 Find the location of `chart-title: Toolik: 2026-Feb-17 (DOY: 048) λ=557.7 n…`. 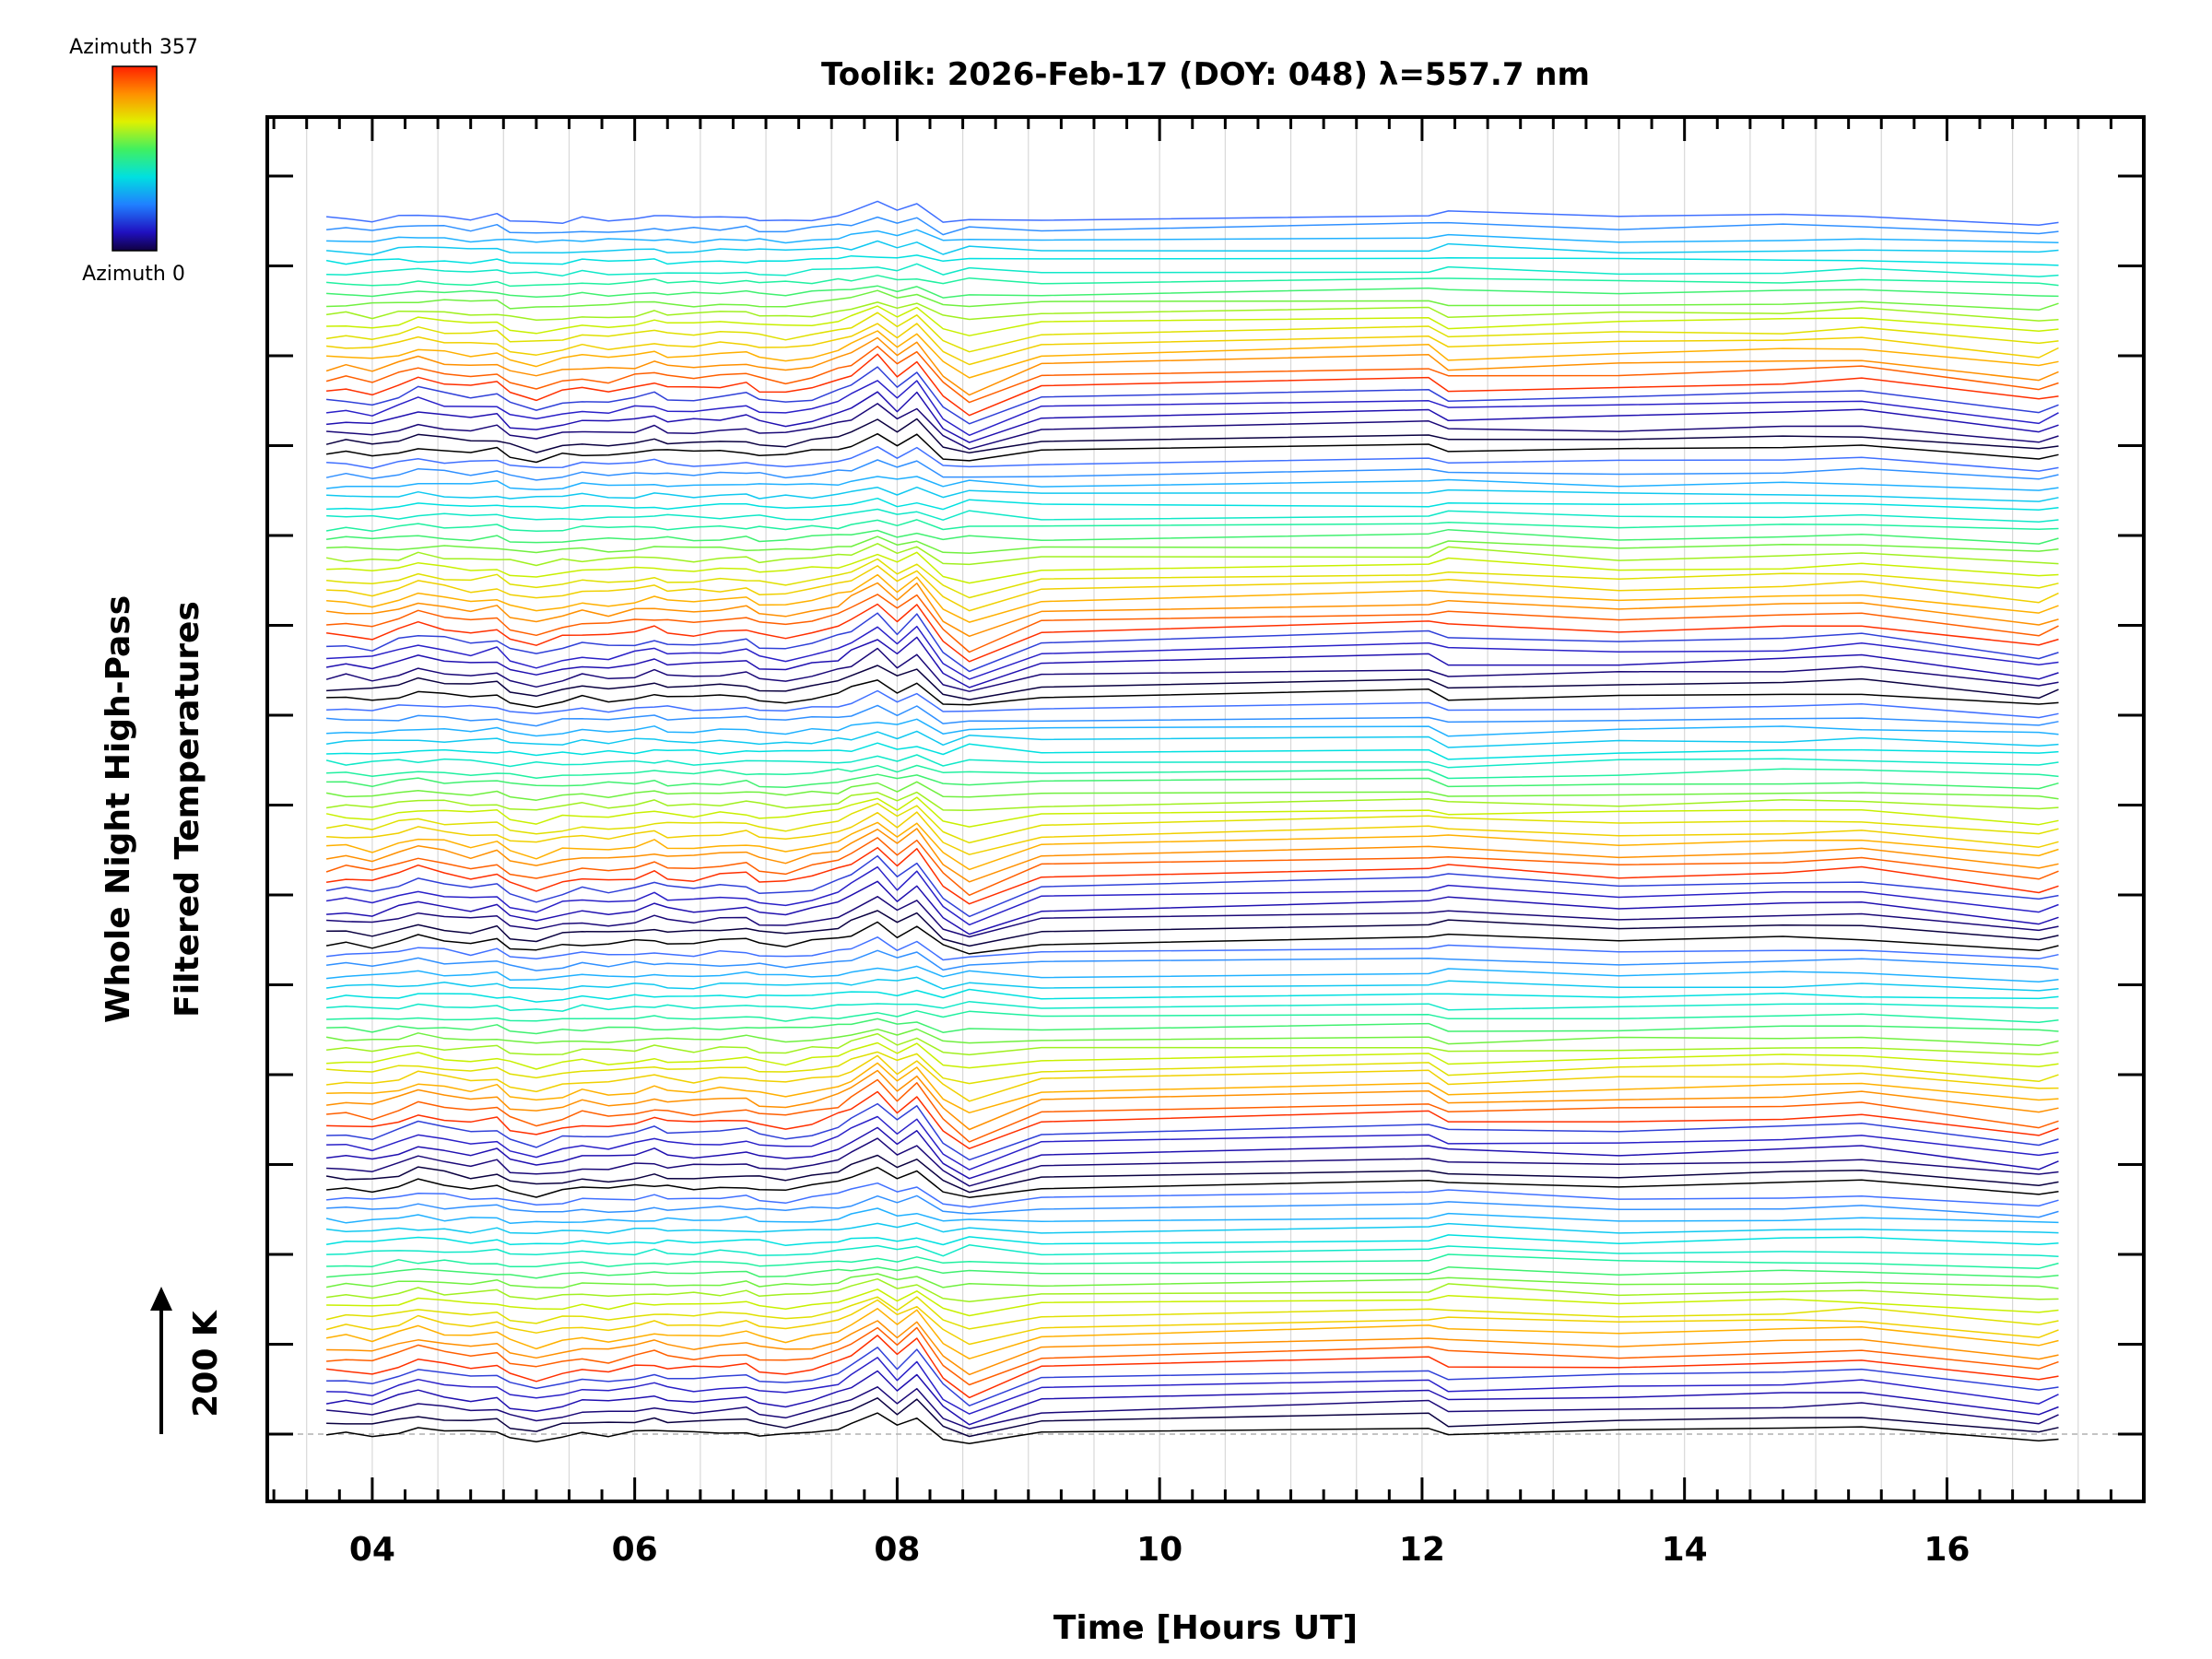

chart-title: Toolik: 2026-Feb-17 (DOY: 048) λ=557.7 n… is located at coordinates (1205, 74).